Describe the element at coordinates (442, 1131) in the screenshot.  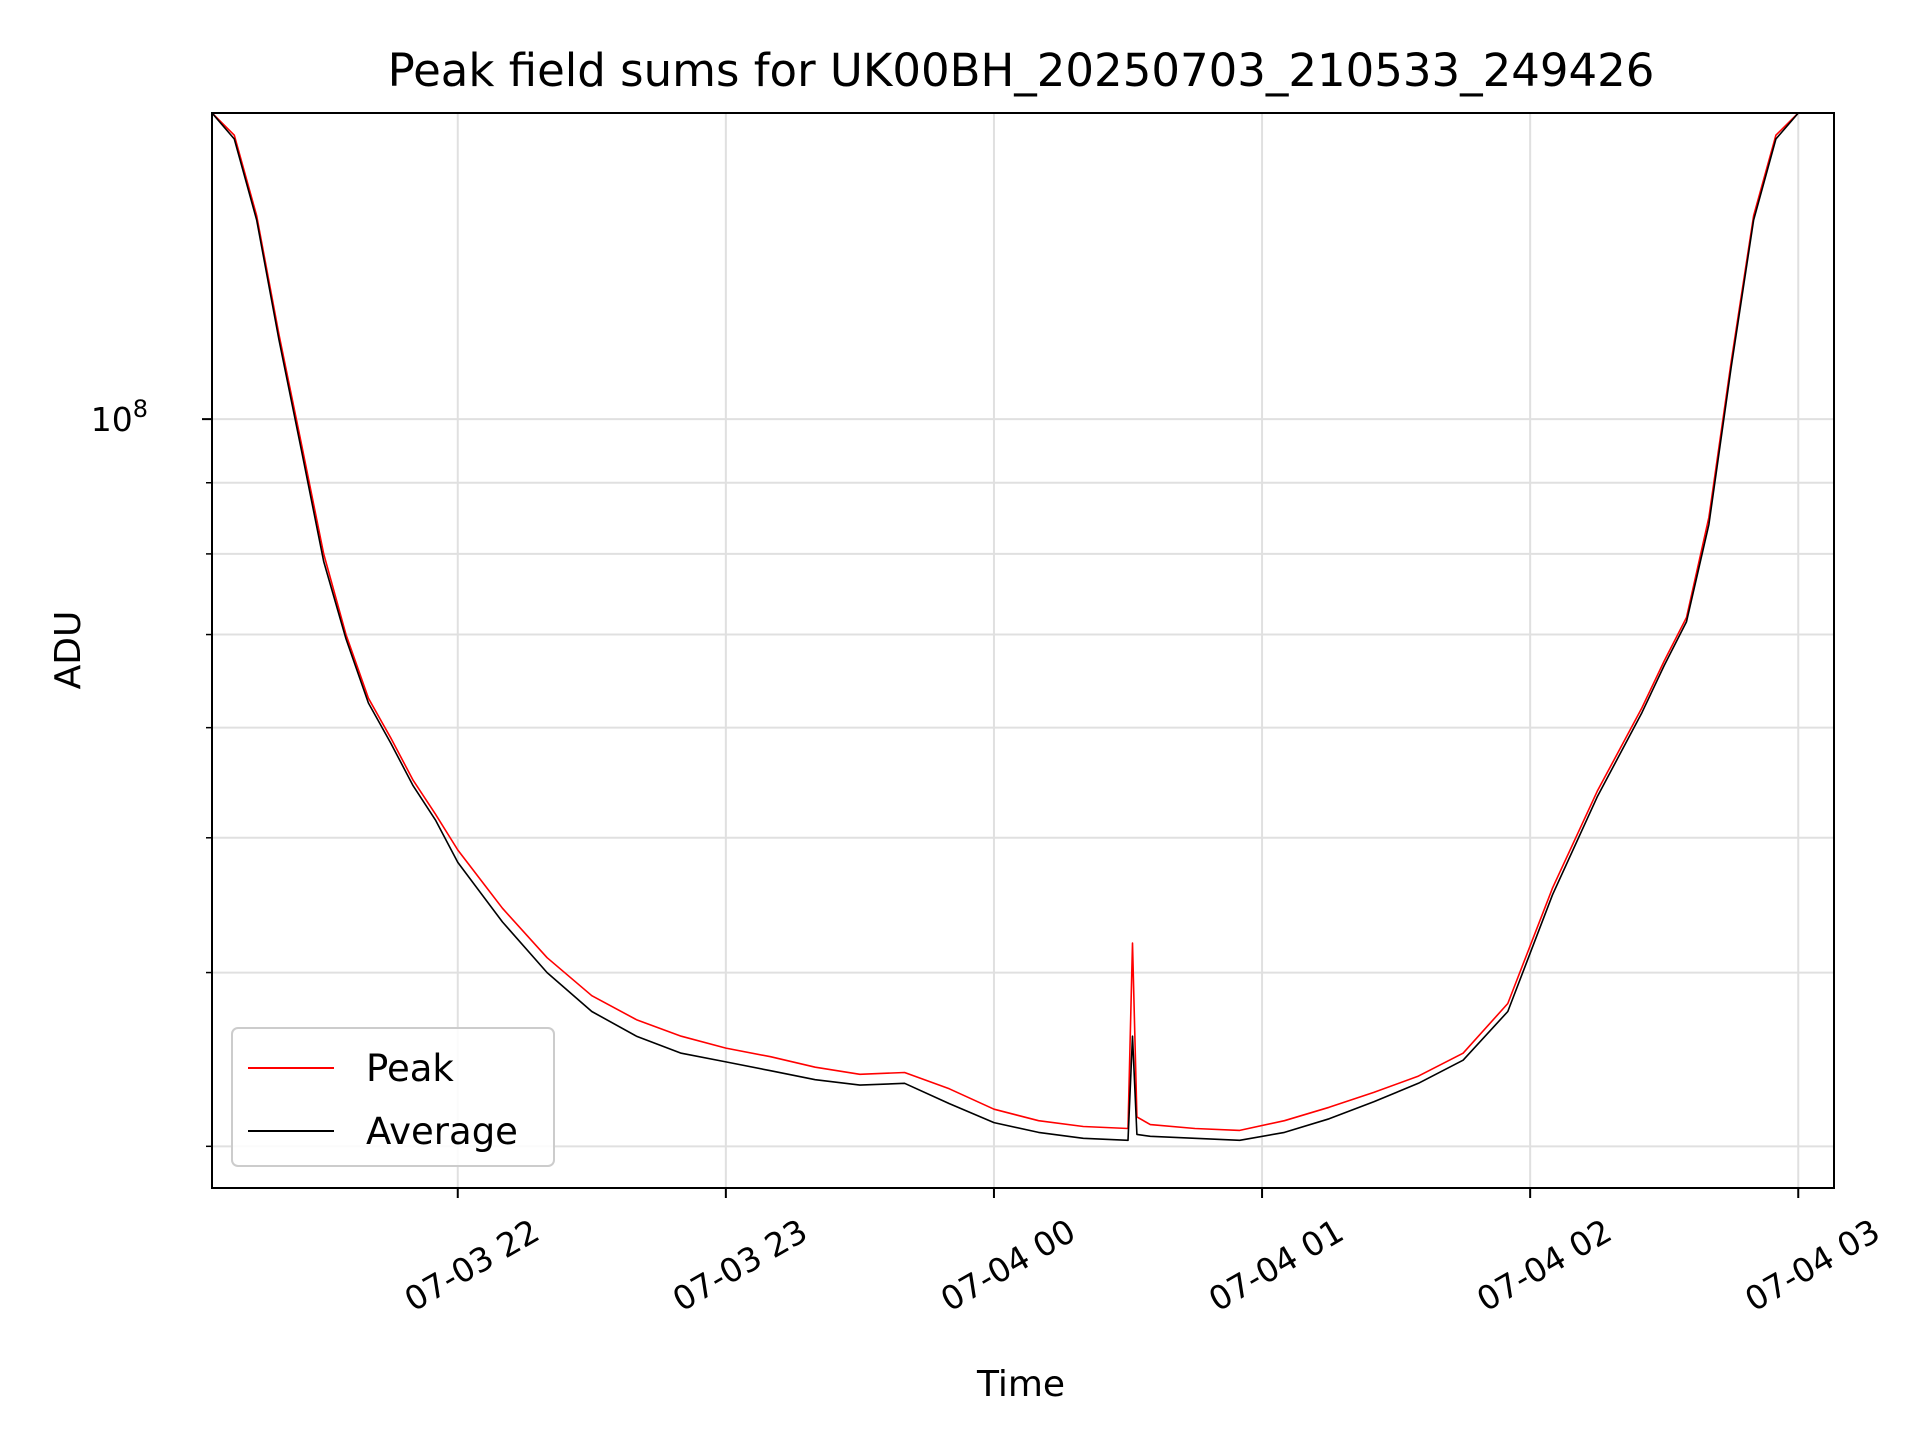
I see `legend-label-average: Average` at that location.